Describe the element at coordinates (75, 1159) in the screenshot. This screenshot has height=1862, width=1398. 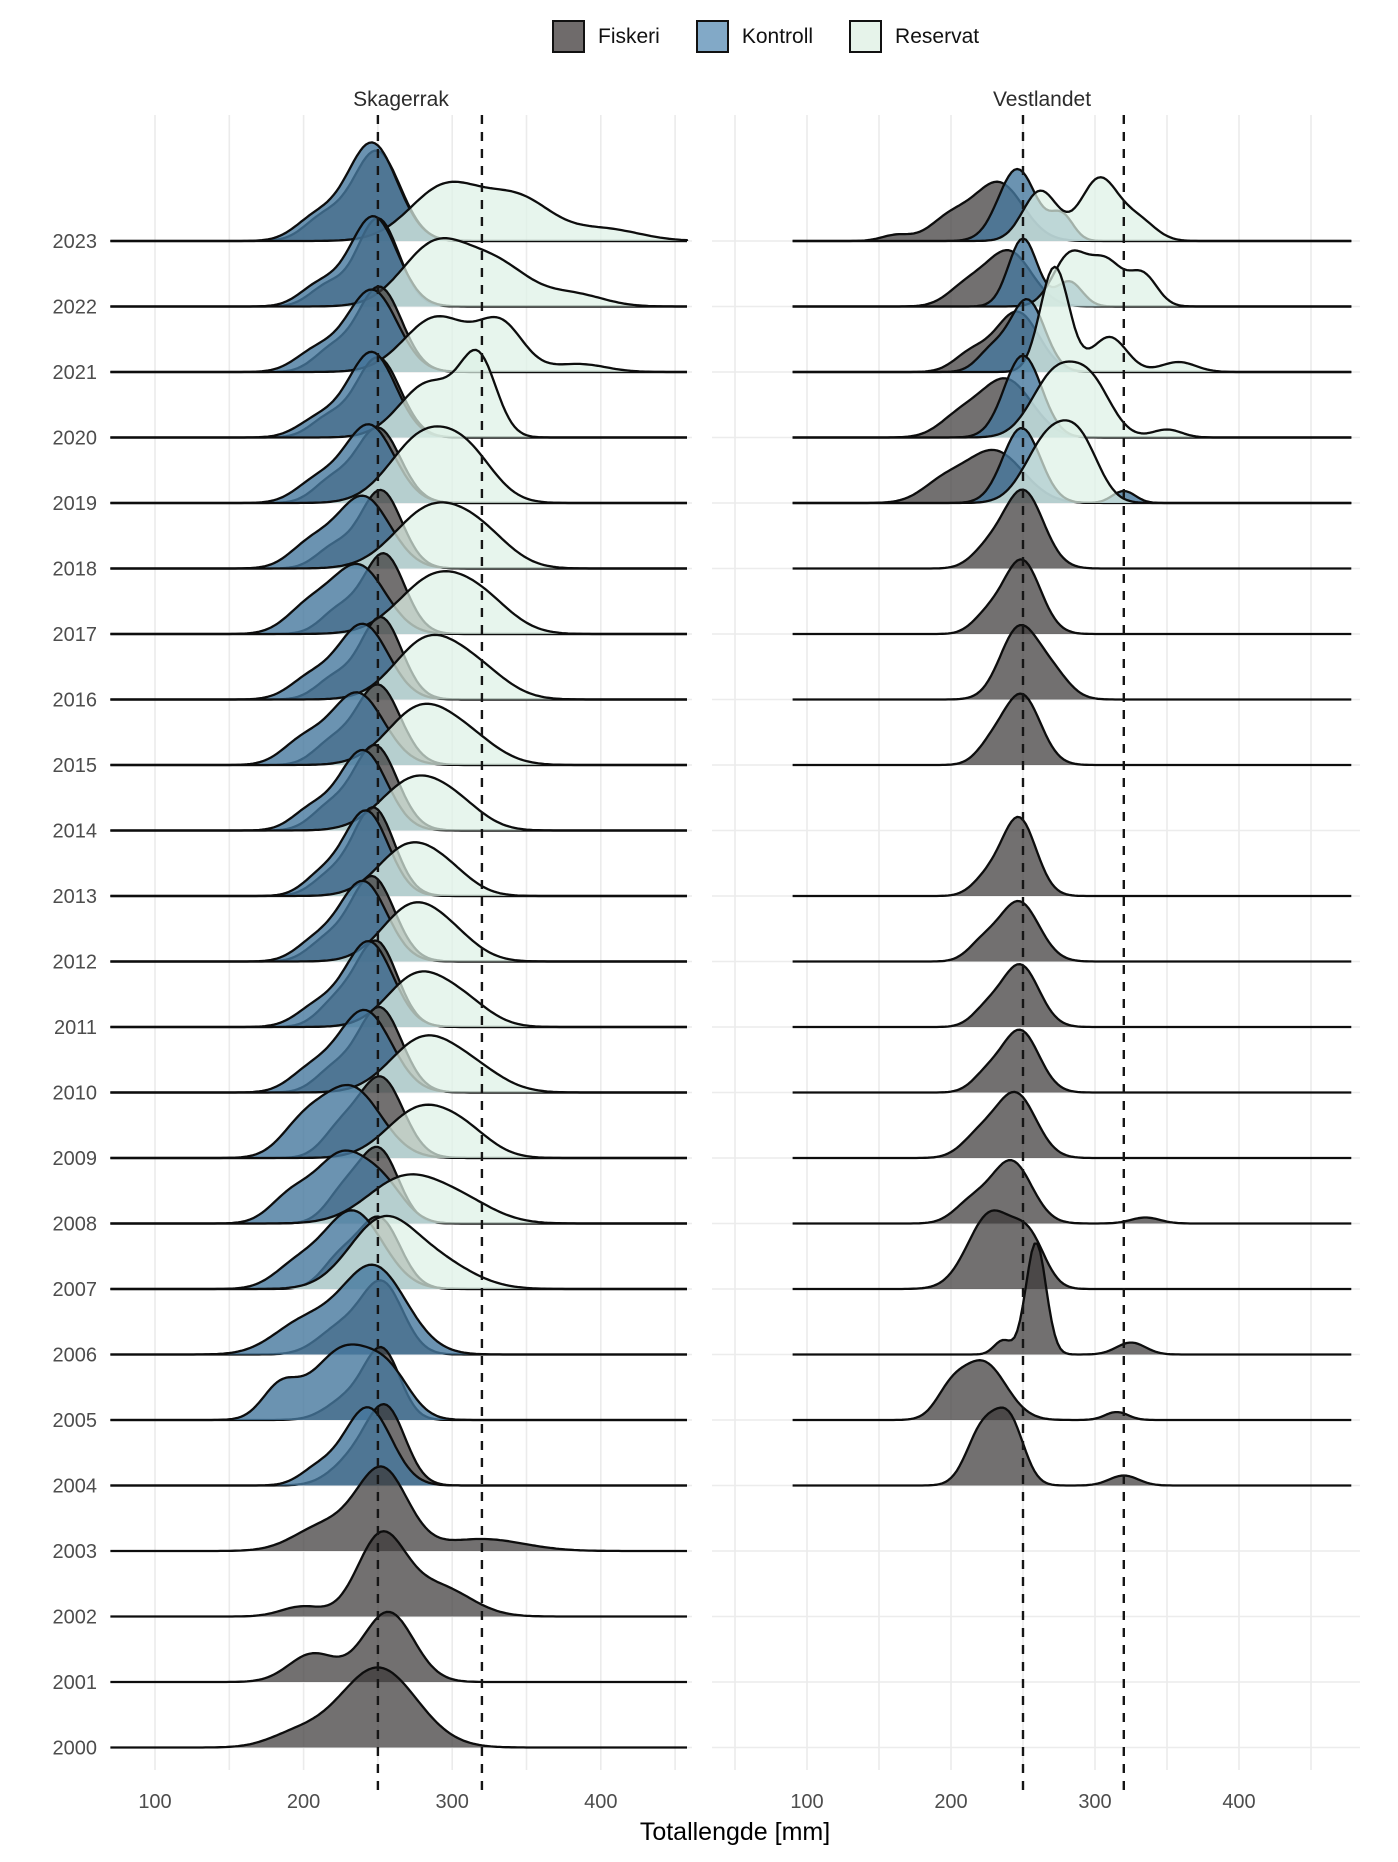
I see `year-label-2009: 2009` at that location.